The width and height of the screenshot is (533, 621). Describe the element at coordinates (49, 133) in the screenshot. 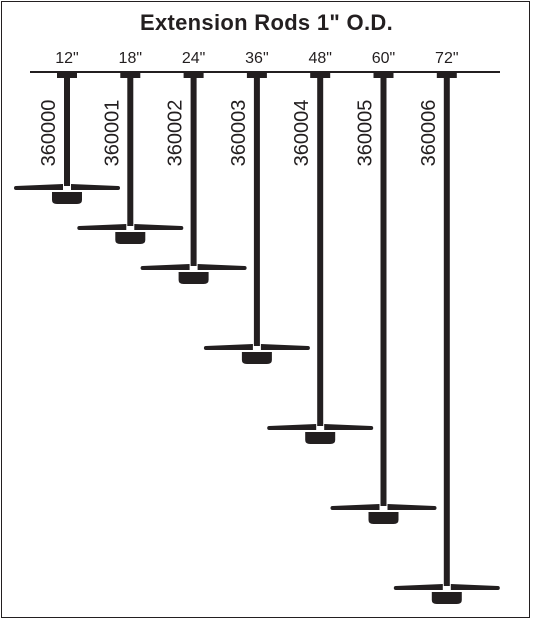

I see `part-number-label: 360000` at that location.